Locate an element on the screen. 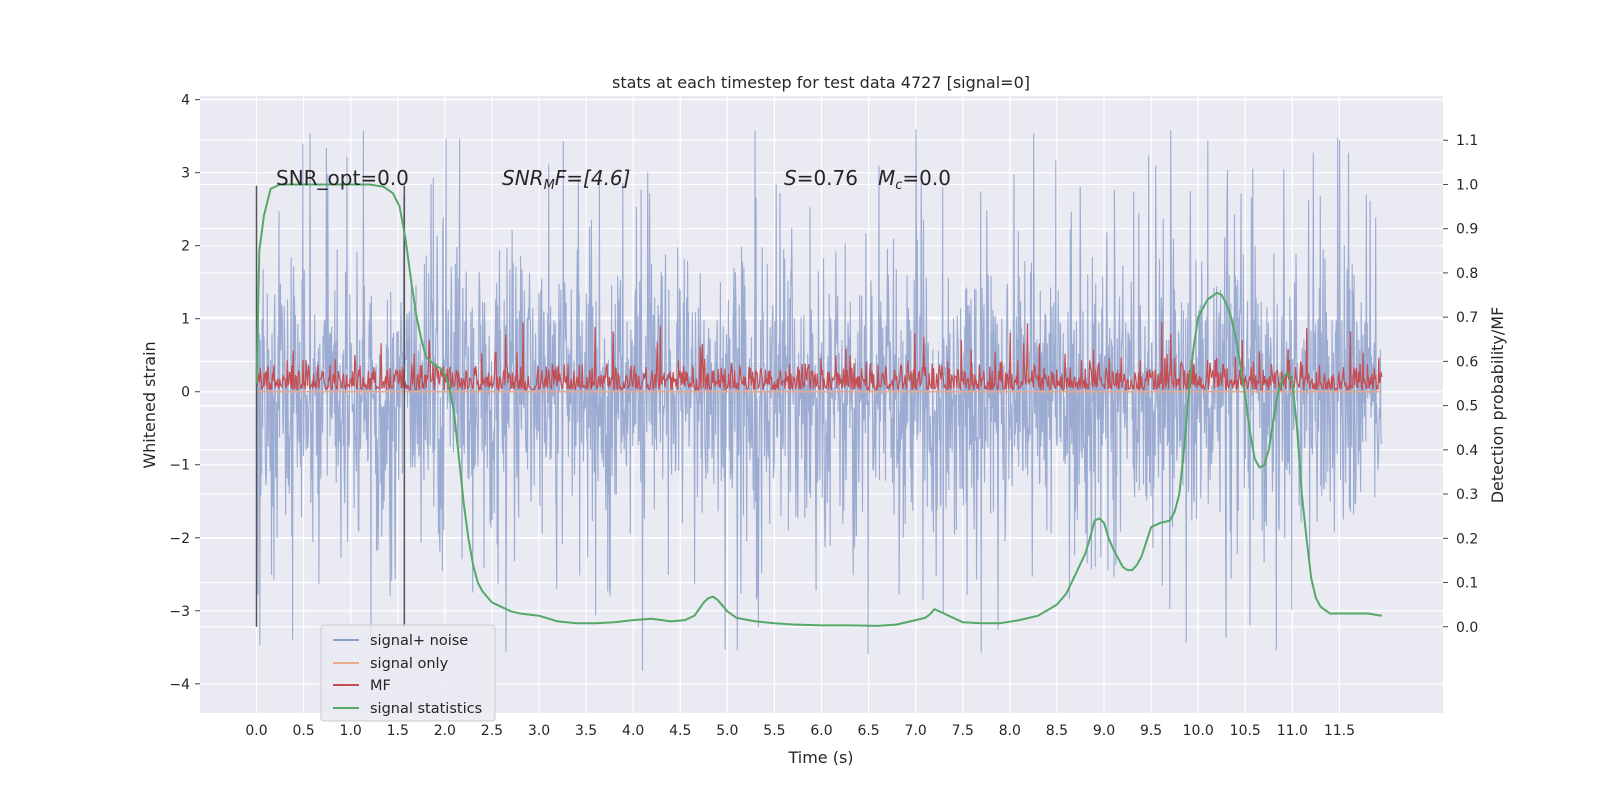 This screenshot has width=1600, height=800. right-y-tick-label: 1.1 is located at coordinates (1467, 141).